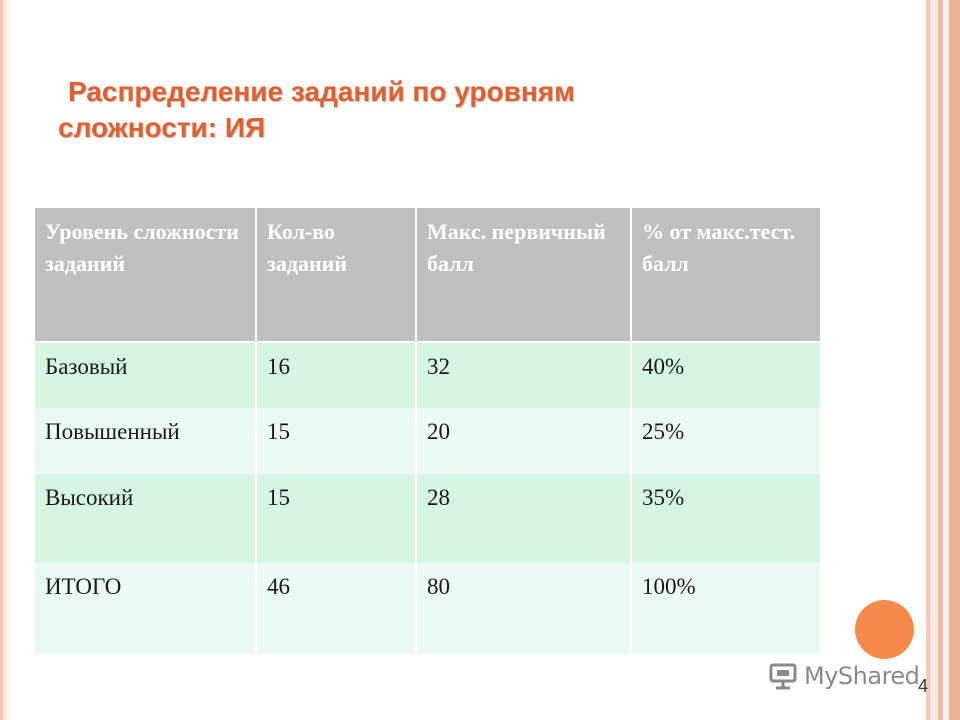 The height and width of the screenshot is (720, 960). I want to click on presentation-board-icon, so click(783, 676).